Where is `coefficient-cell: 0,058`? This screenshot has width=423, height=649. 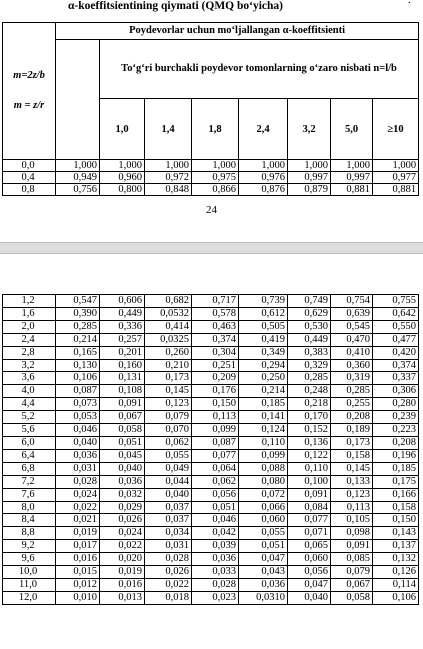
coefficient-cell: 0,058 is located at coordinates (122, 430).